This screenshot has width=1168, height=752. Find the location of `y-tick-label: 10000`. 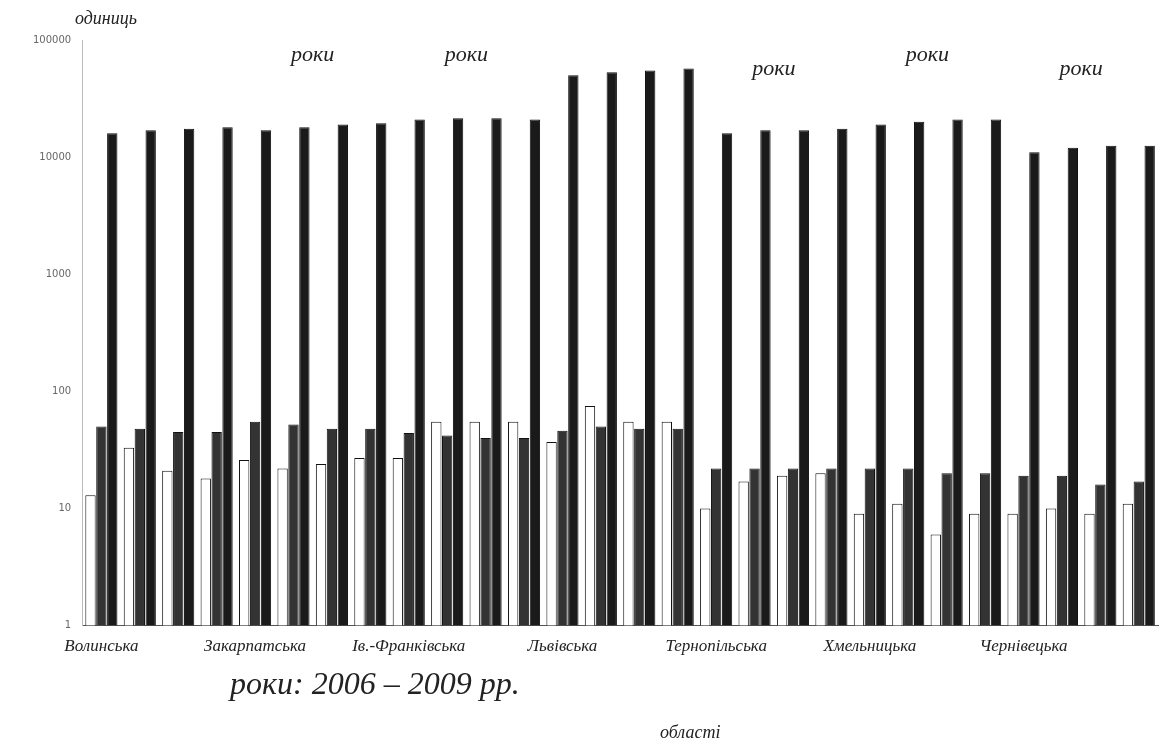

y-tick-label: 10000 is located at coordinates (55, 156).